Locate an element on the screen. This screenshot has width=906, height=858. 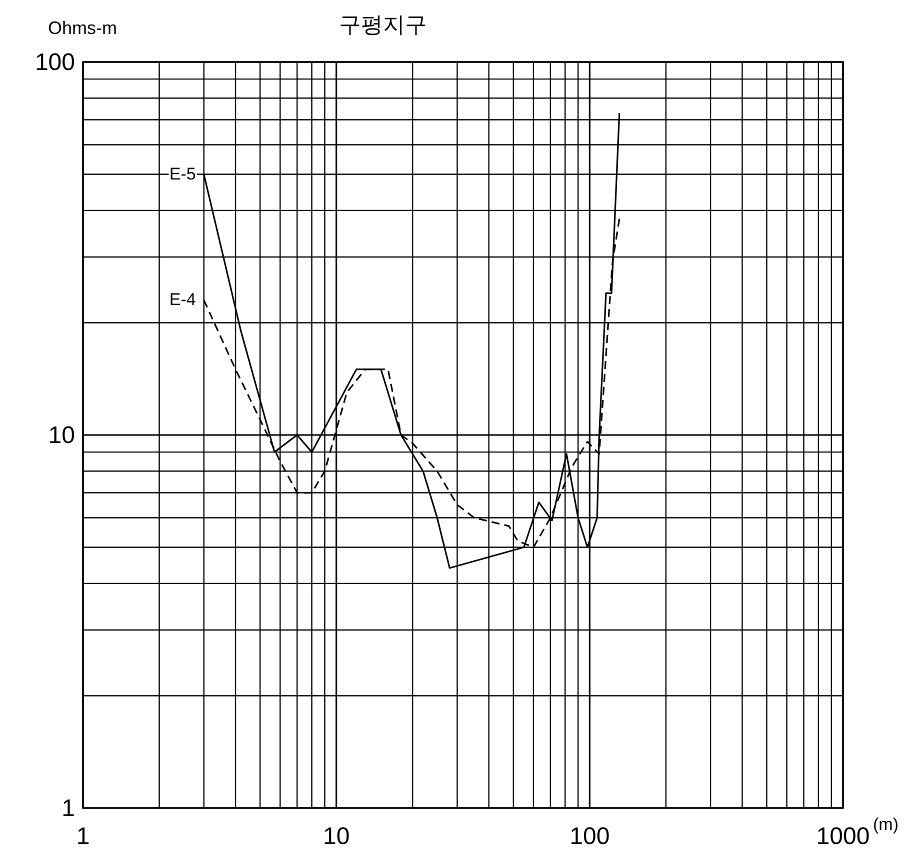
x-tick-label: 1000 is located at coordinates (843, 836).